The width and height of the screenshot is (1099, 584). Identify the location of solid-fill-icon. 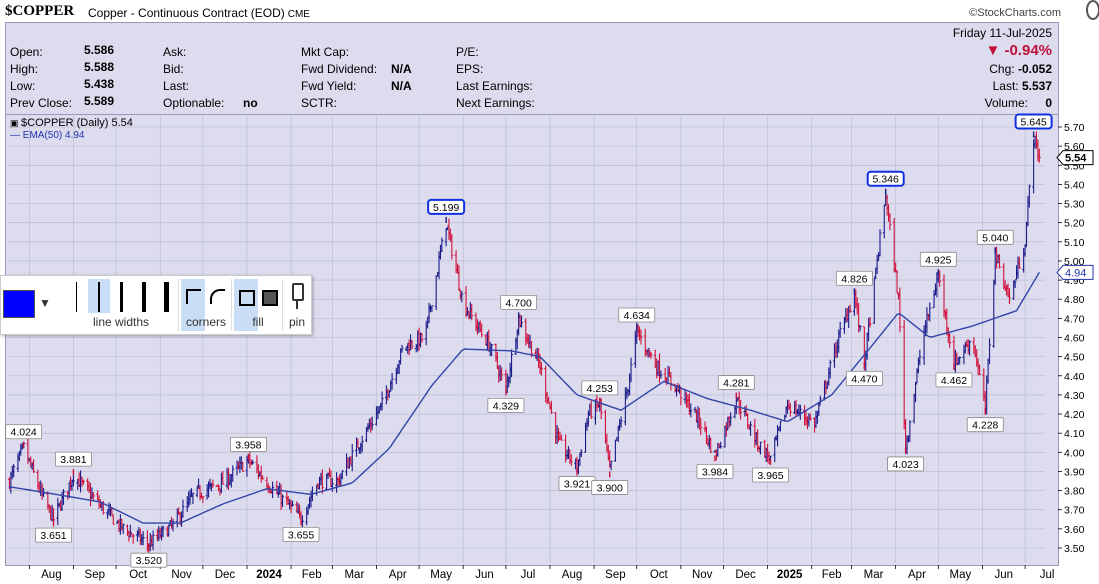
(270, 298).